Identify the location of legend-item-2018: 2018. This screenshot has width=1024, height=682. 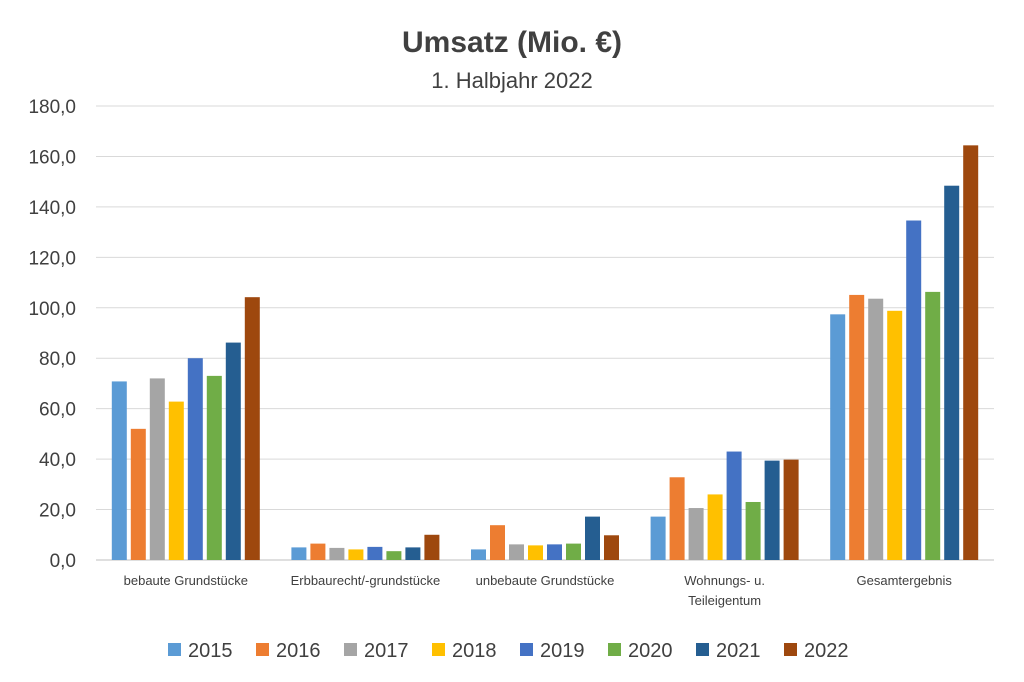
(464, 651).